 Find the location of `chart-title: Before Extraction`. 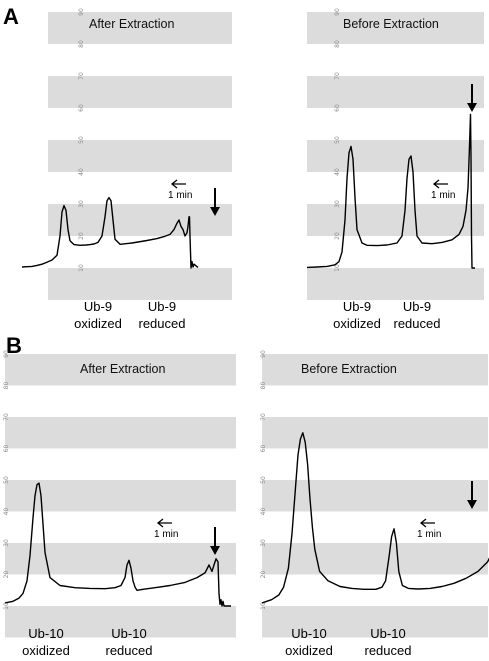

chart-title: Before Extraction is located at coordinates (349, 369).